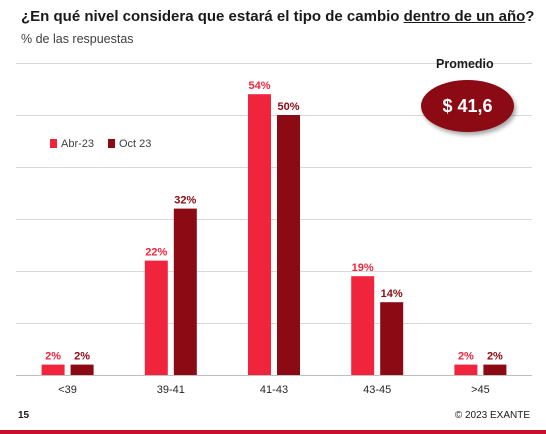  Describe the element at coordinates (171, 390) in the screenshot. I see `x-tick-label: 39-41` at that location.